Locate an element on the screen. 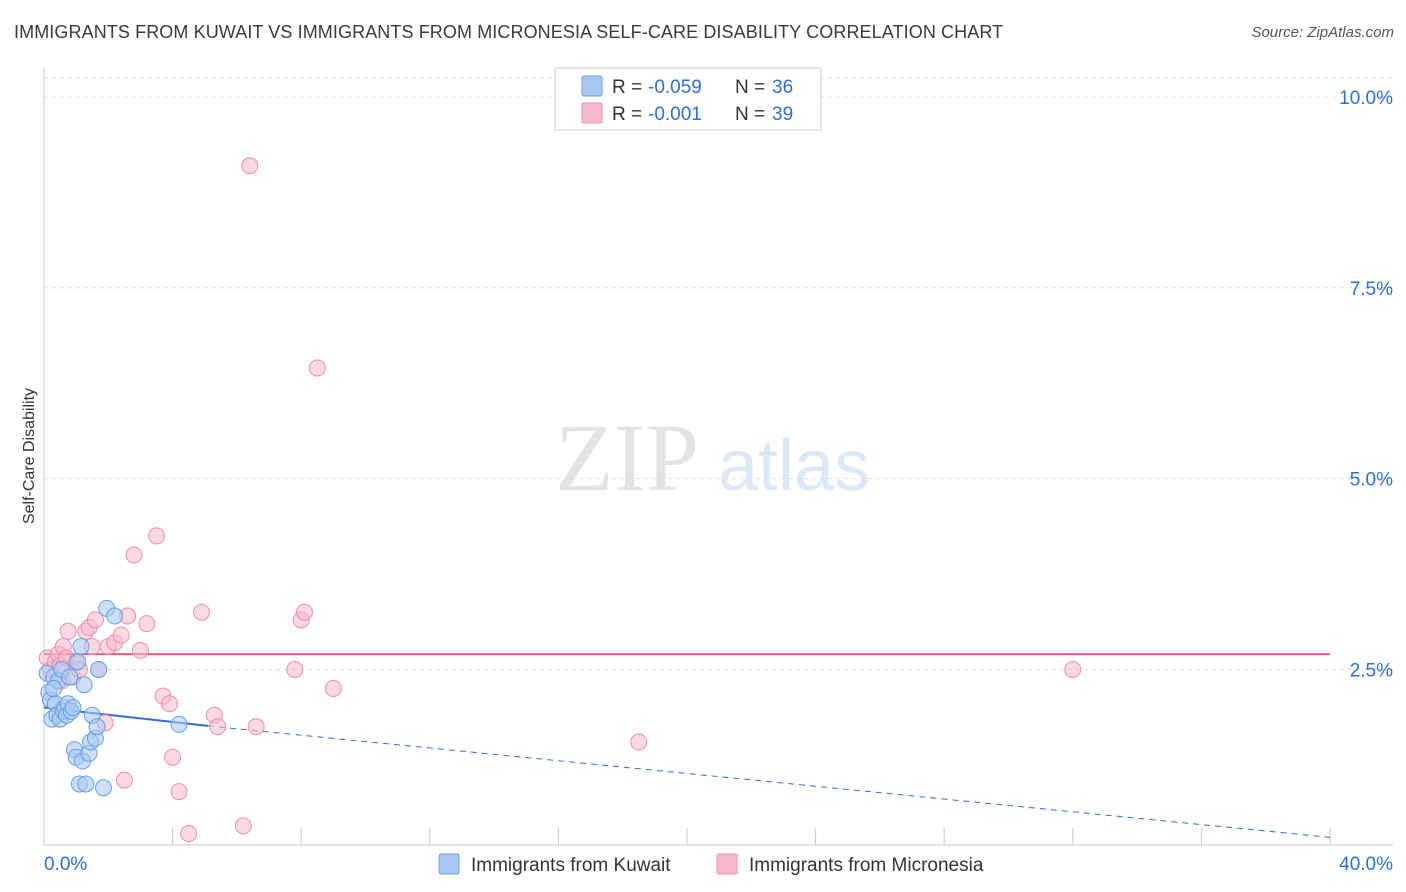 This screenshot has width=1406, height=892. legend-r-value-kuwait: -0.059 is located at coordinates (675, 87).